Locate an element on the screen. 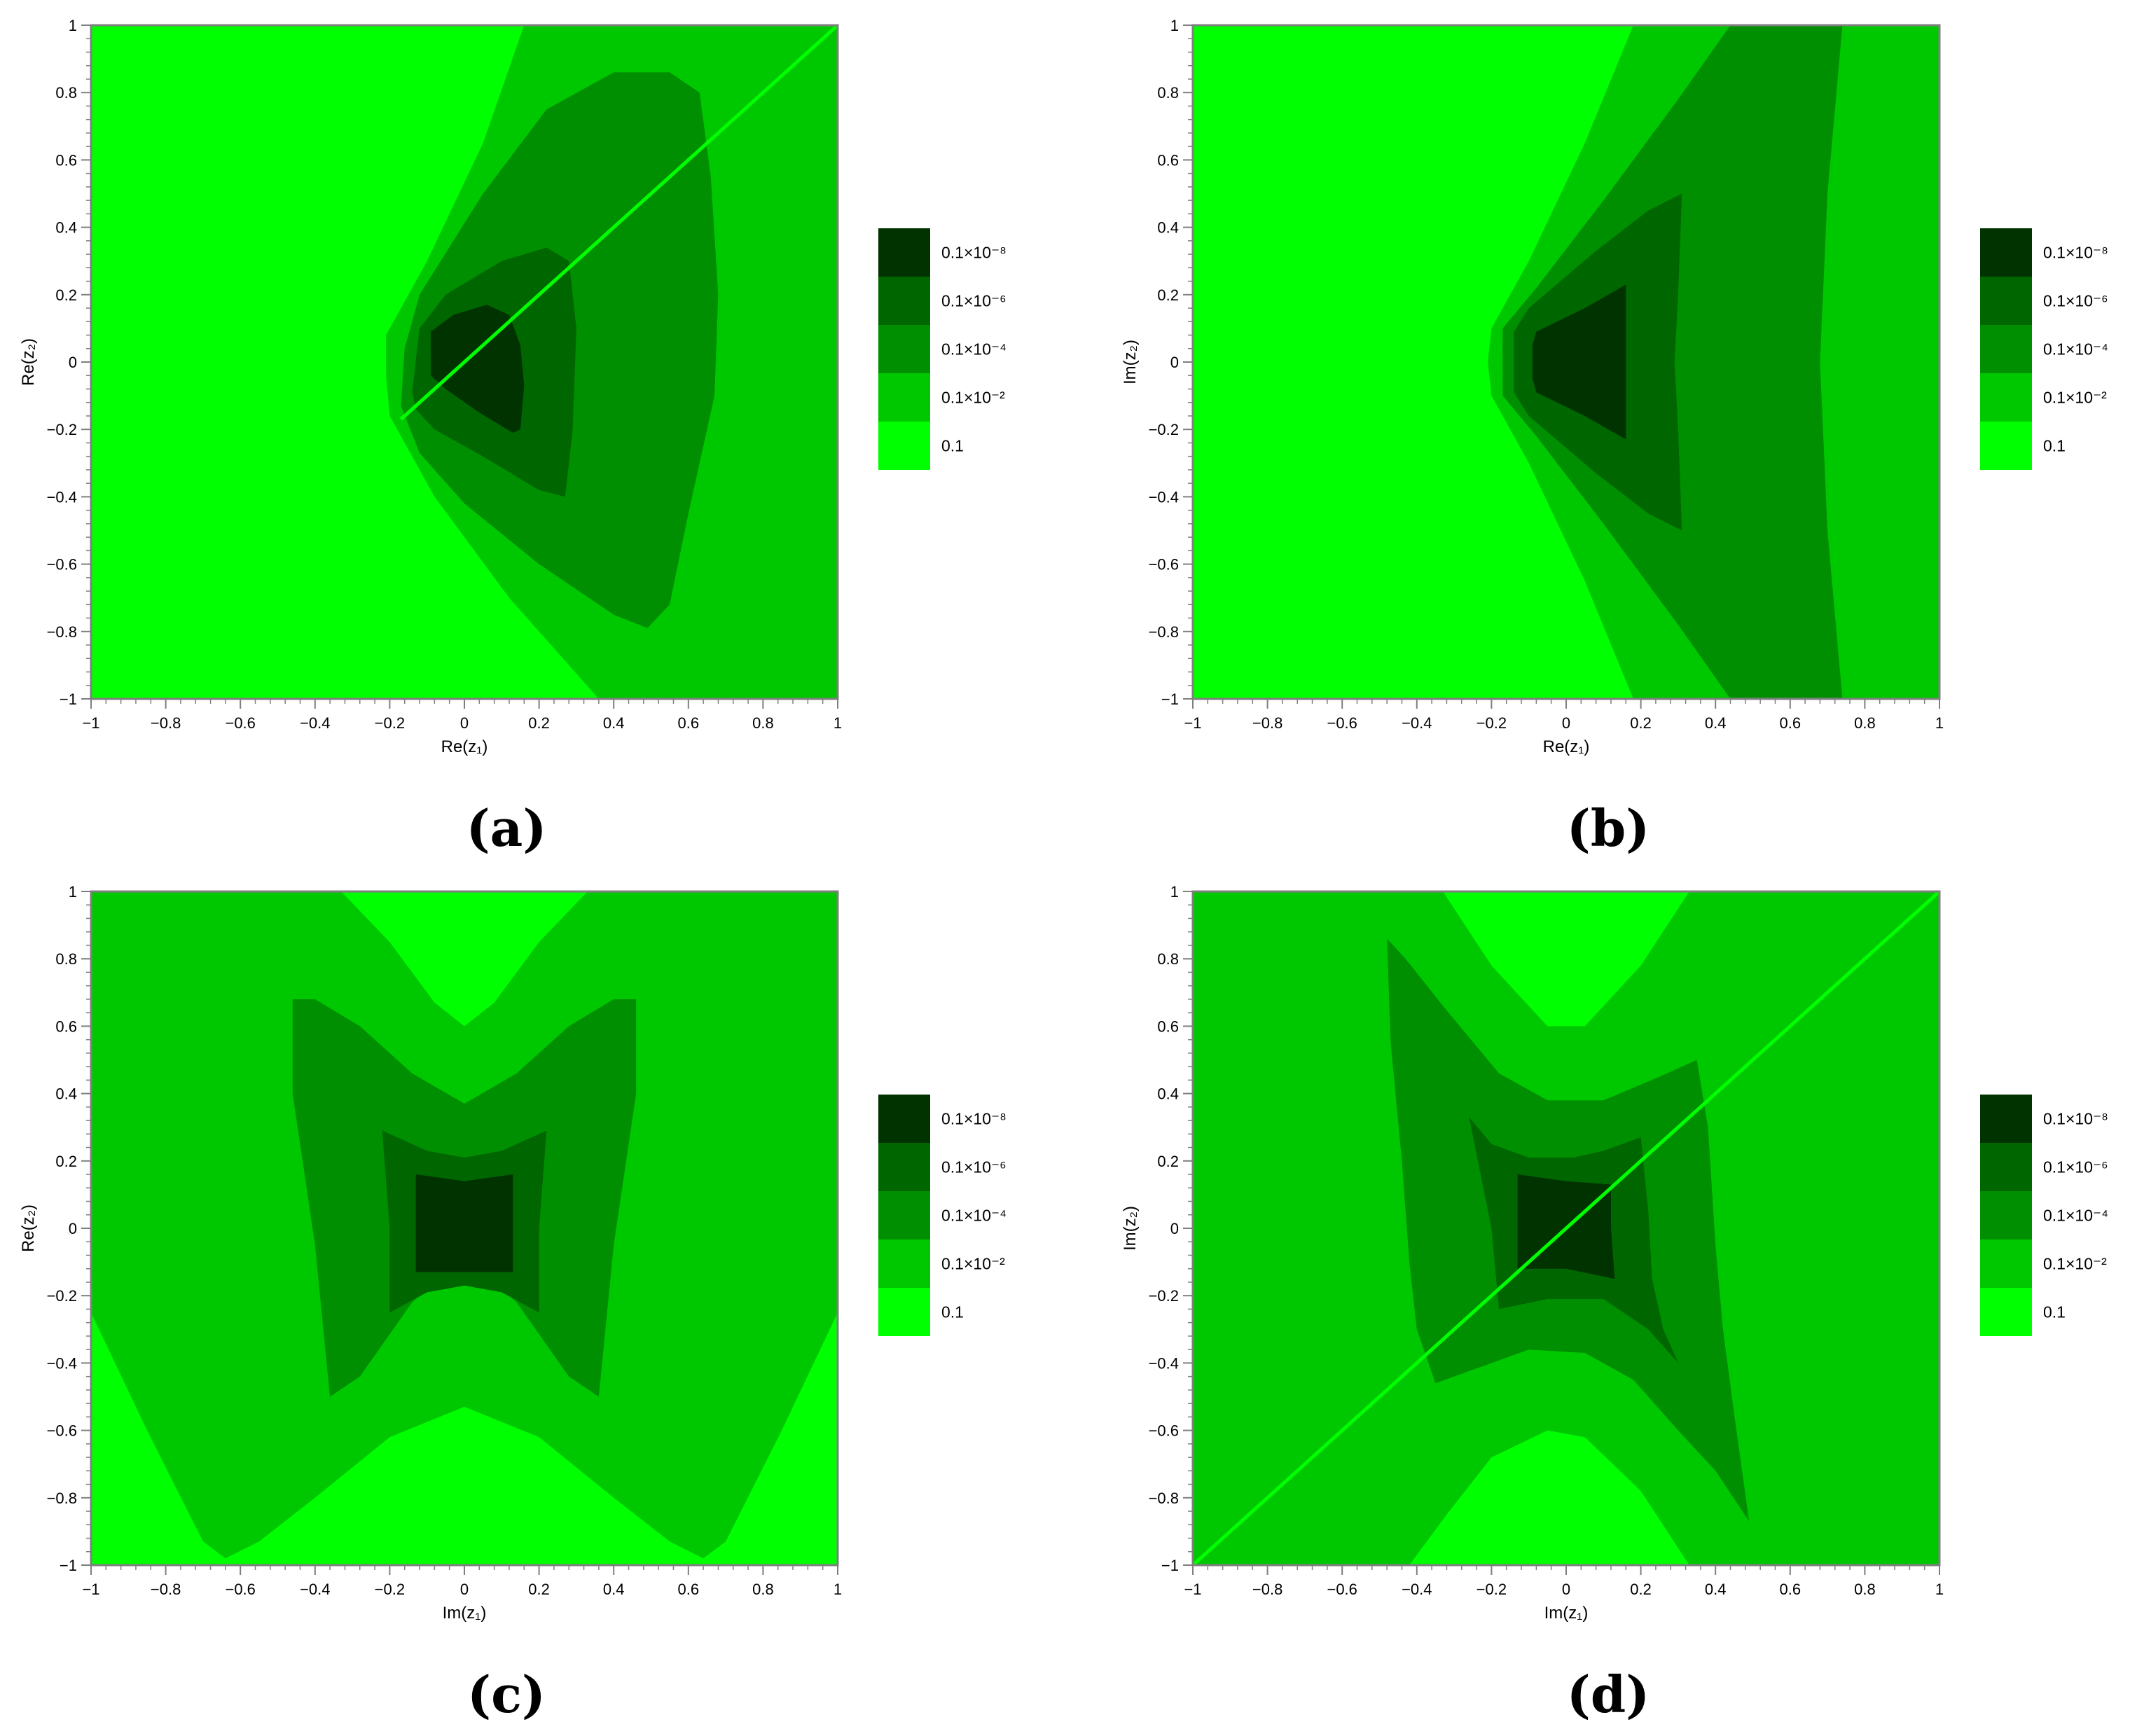 Image resolution: width=2130 pixels, height=1736 pixels. panel-label: (b) is located at coordinates (1608, 828).